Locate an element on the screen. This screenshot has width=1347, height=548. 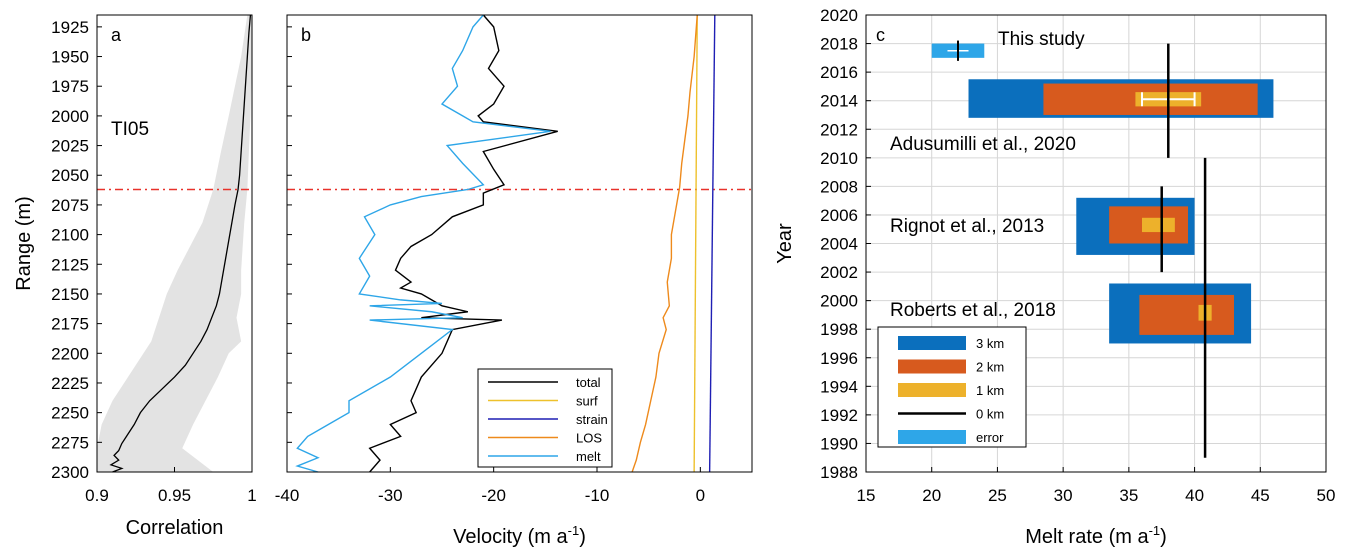
y-tick-label: 2250 is located at coordinates (70, 413).